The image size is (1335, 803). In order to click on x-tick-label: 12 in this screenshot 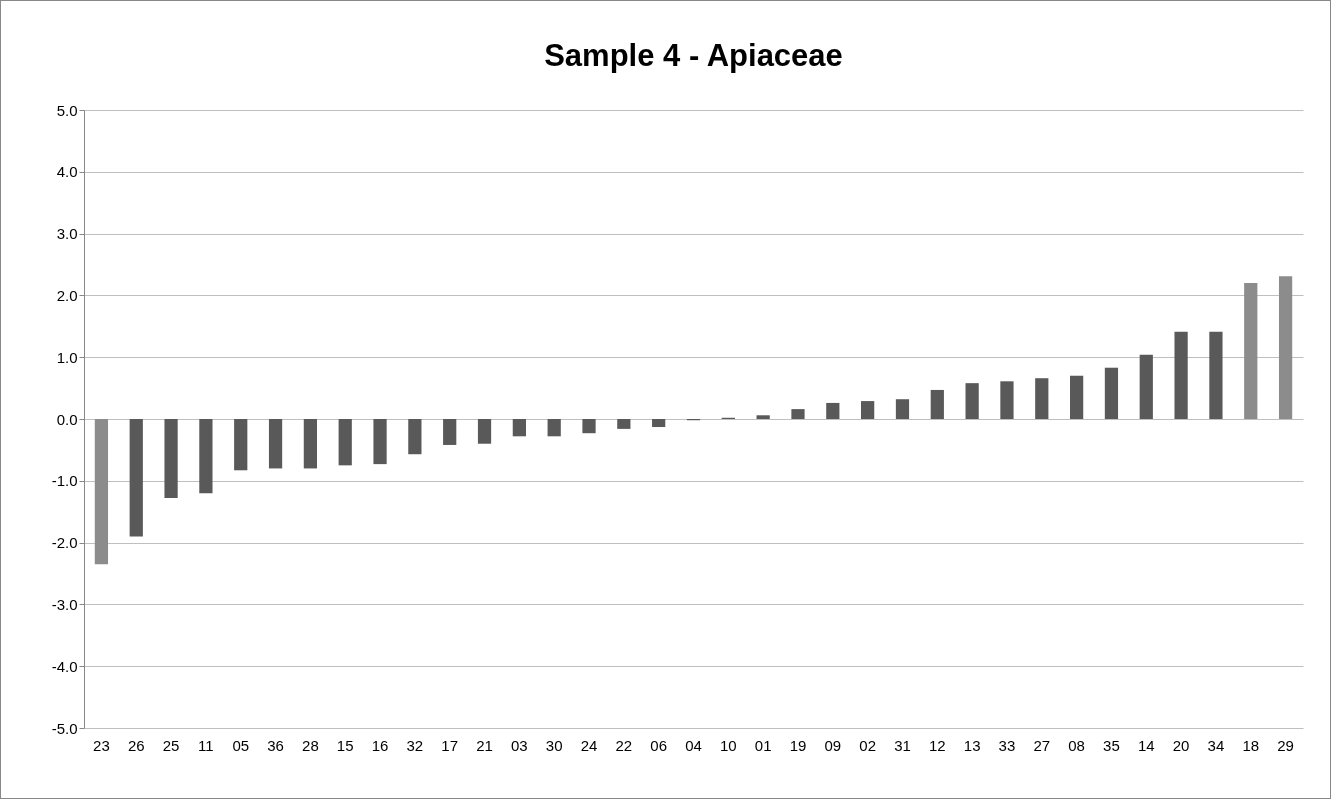, I will do `click(937, 745)`.